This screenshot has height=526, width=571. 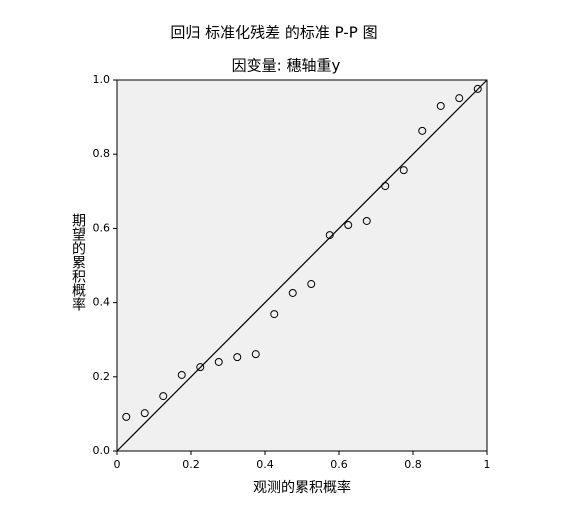 What do you see at coordinates (487, 464) in the screenshot?
I see `x-tick-label: 1` at bounding box center [487, 464].